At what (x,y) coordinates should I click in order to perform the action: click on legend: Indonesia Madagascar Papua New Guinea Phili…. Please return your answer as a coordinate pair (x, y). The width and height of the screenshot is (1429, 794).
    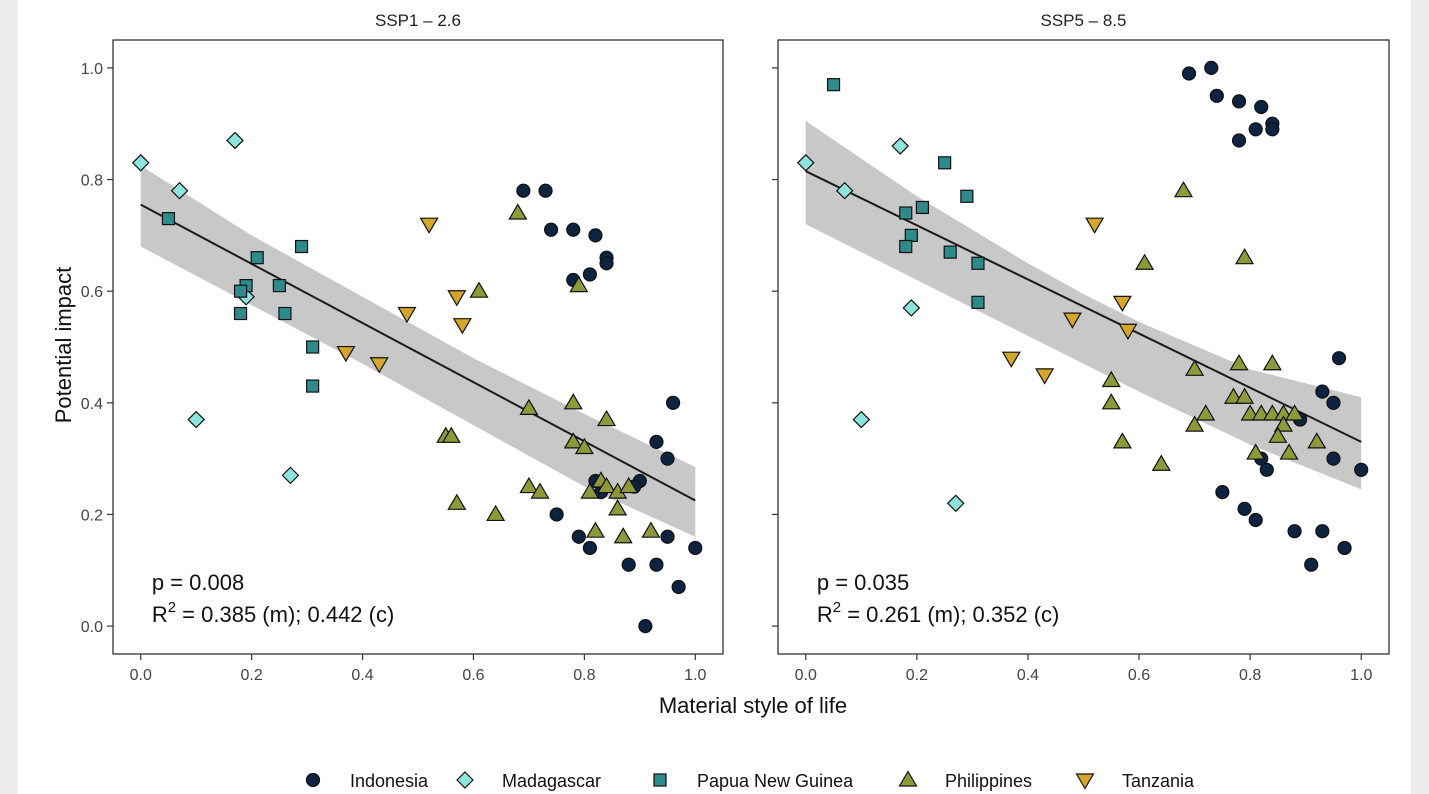
    Looking at the image, I should click on (750, 780).